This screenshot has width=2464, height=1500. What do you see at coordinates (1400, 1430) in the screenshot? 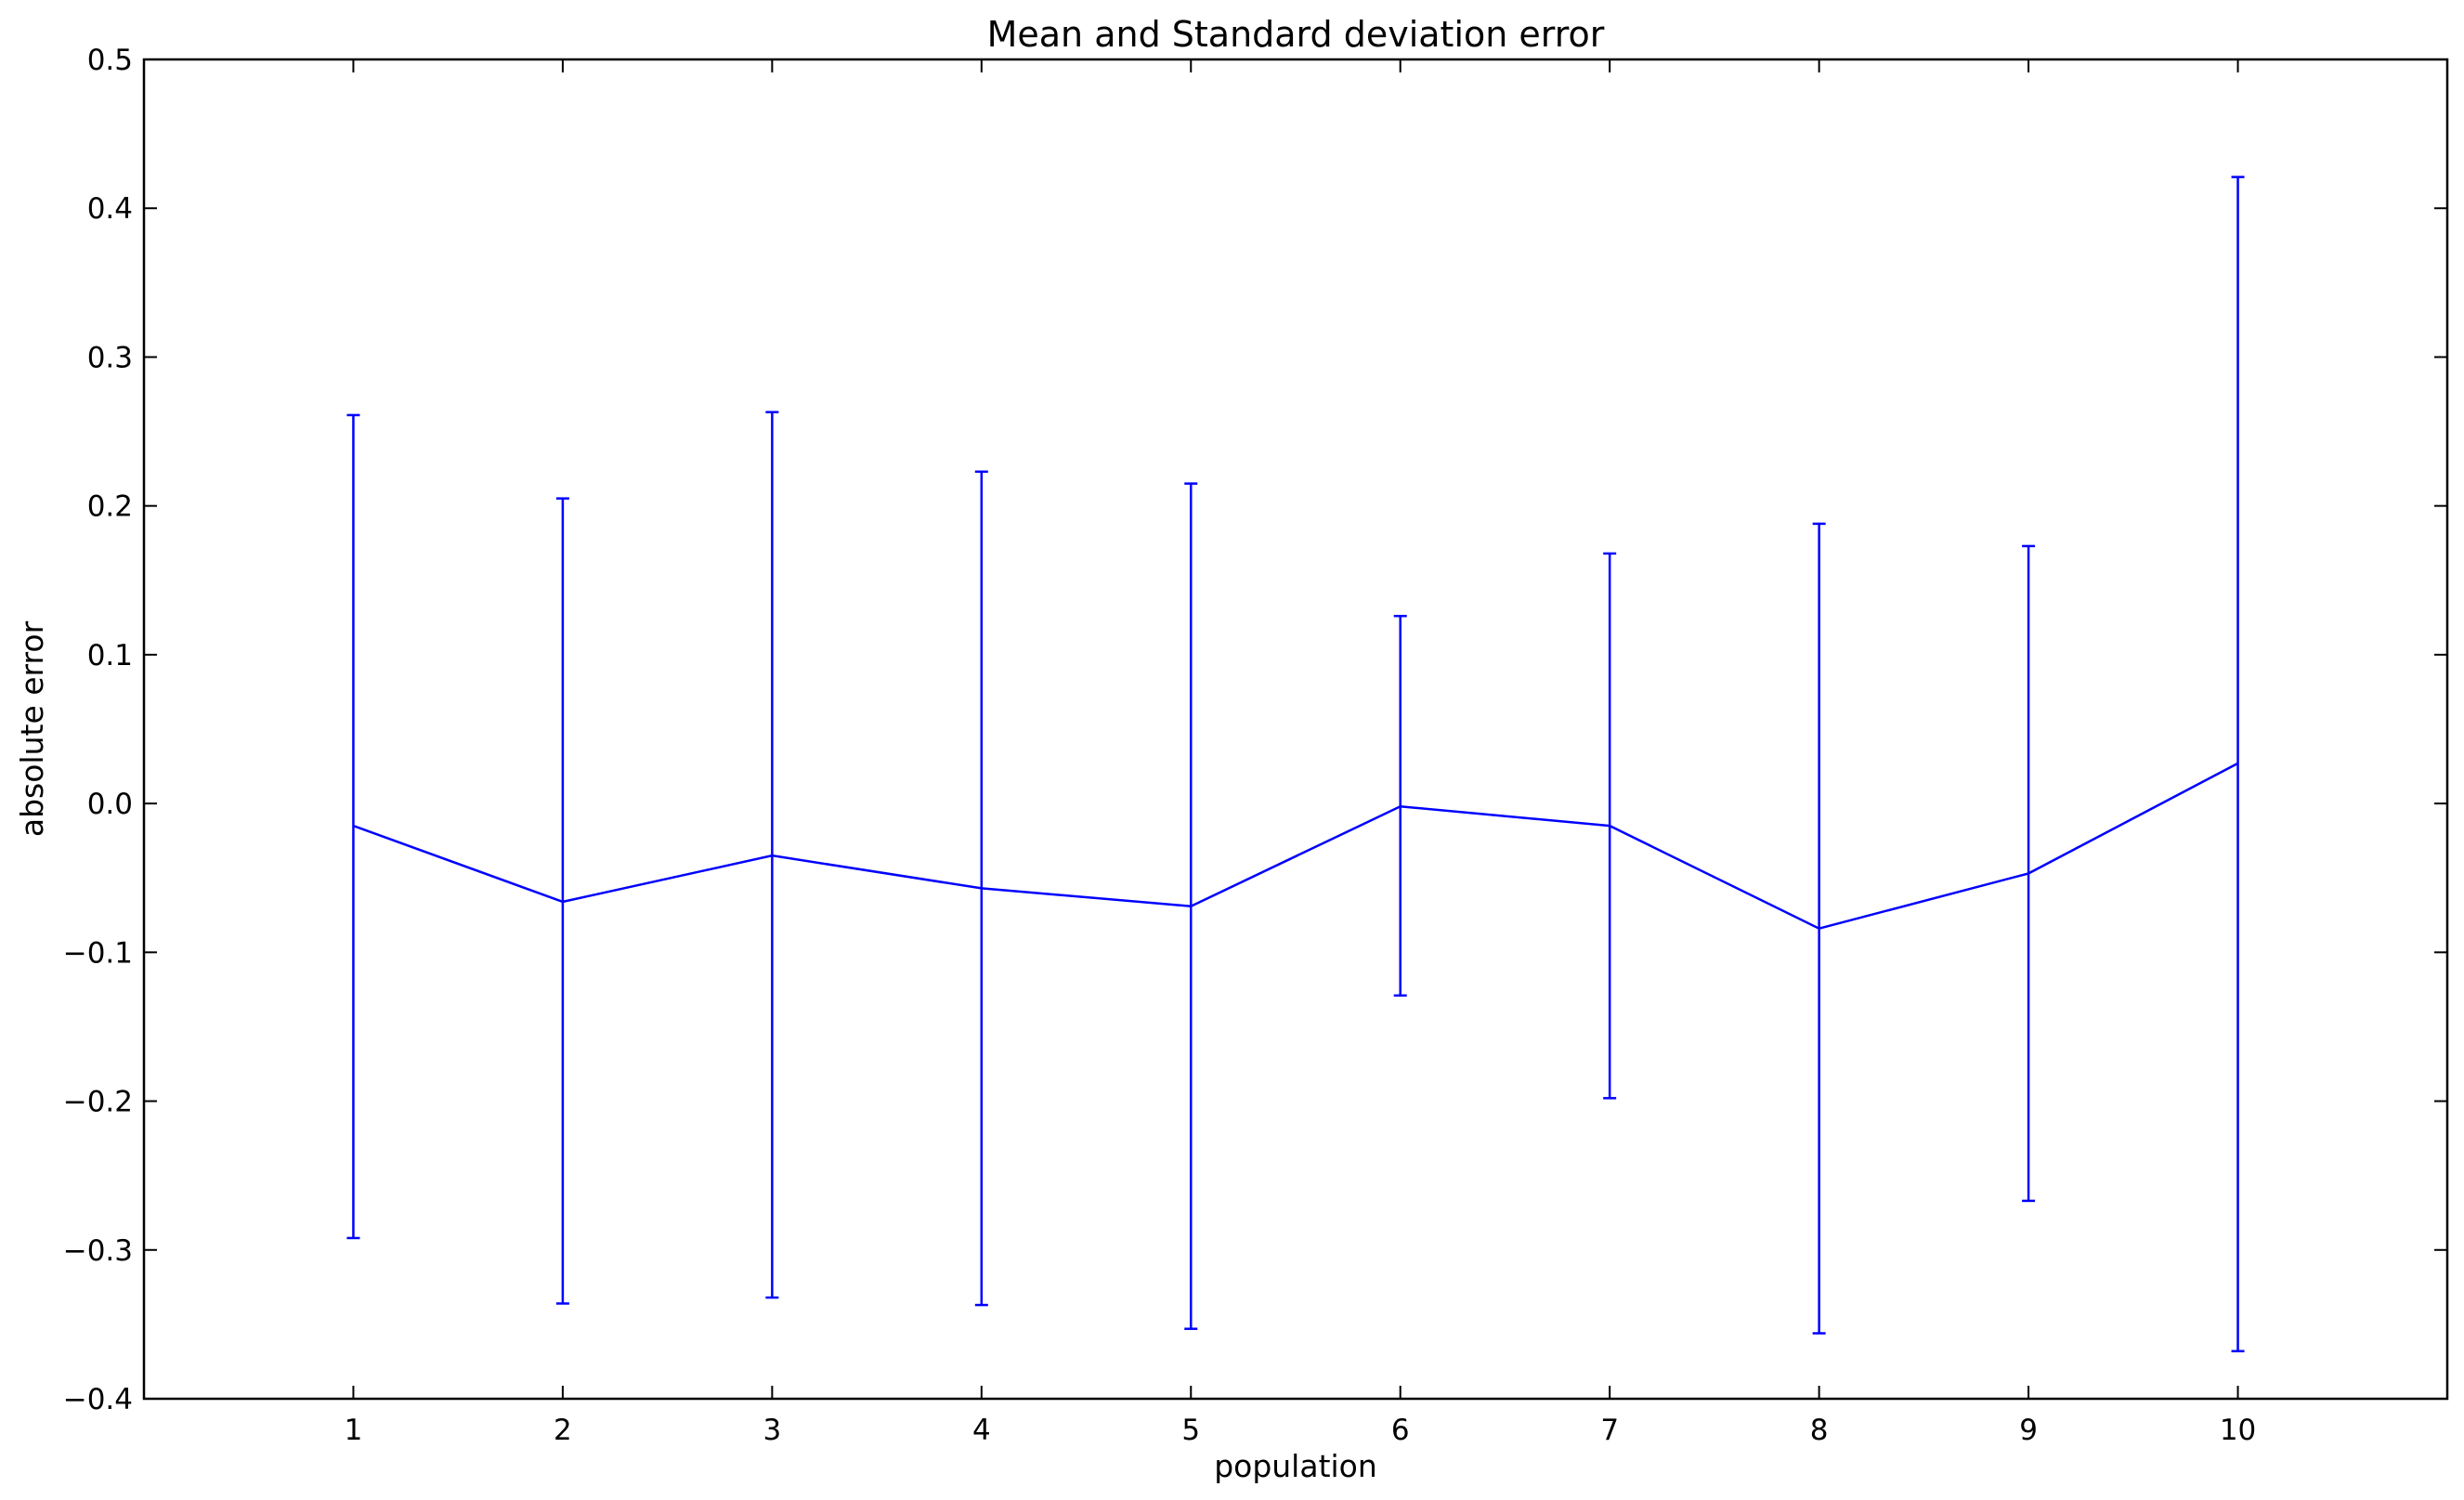
I see `x-tick-label: 6` at bounding box center [1400, 1430].